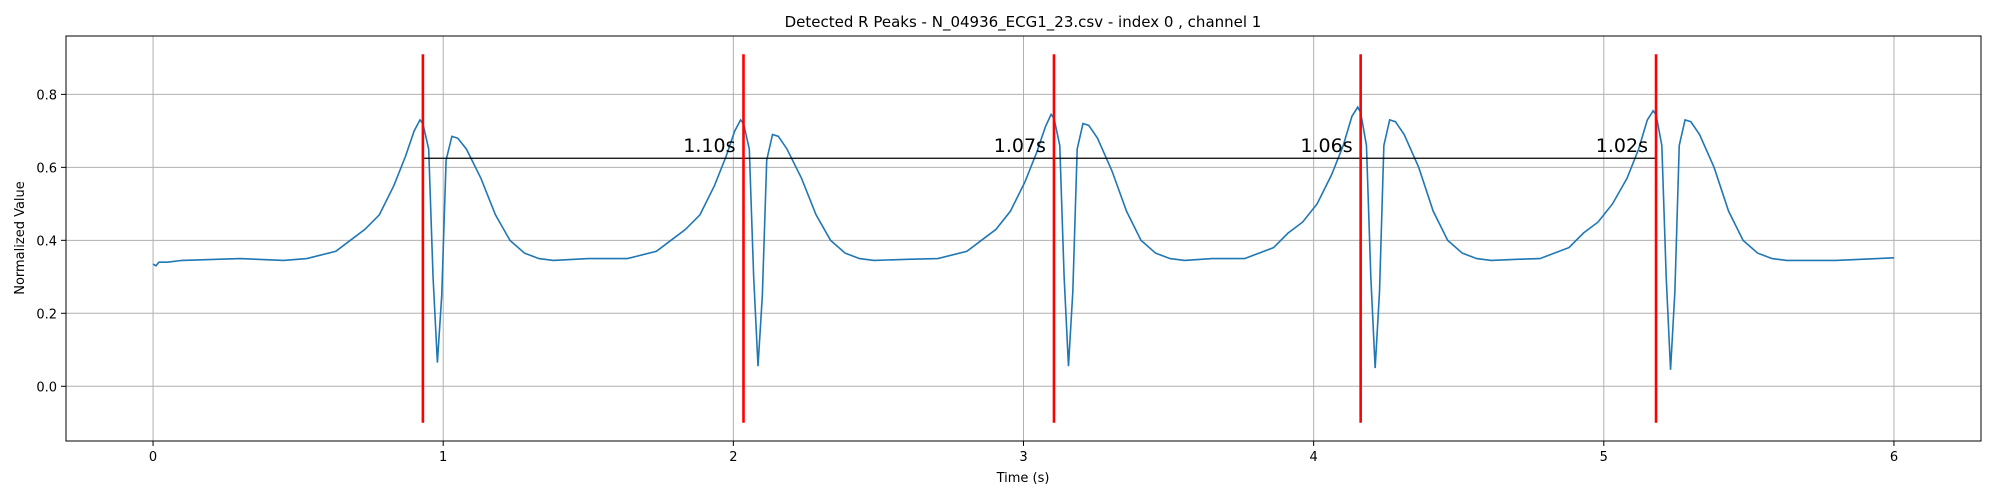  I want to click on interval-label: 1.10s, so click(709, 146).